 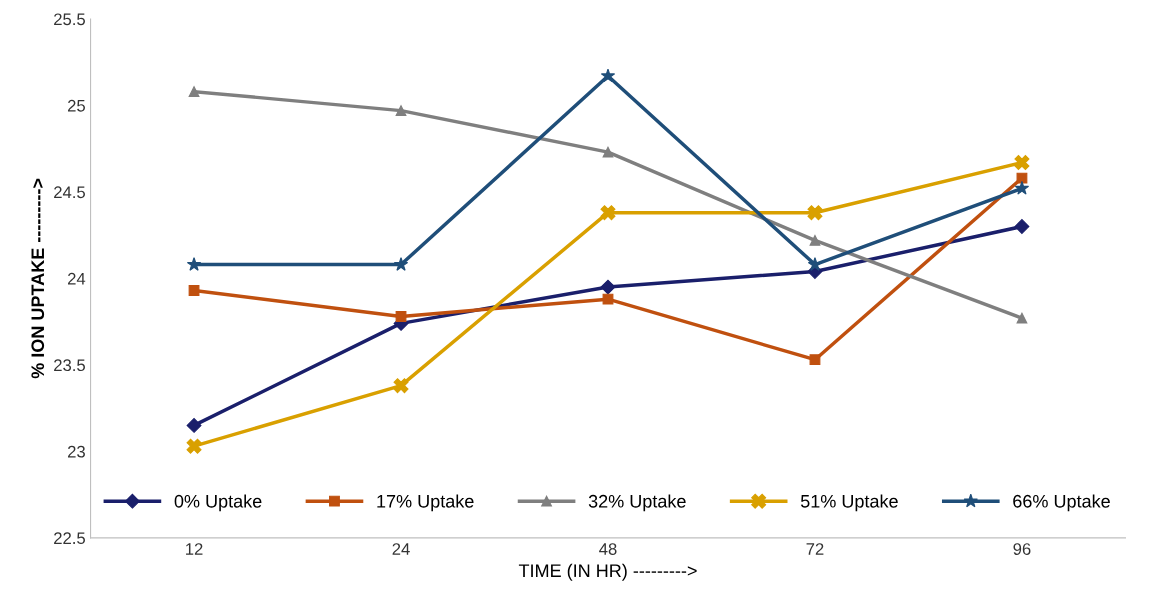 I want to click on y-tick-label: 25.5, so click(x=69, y=19).